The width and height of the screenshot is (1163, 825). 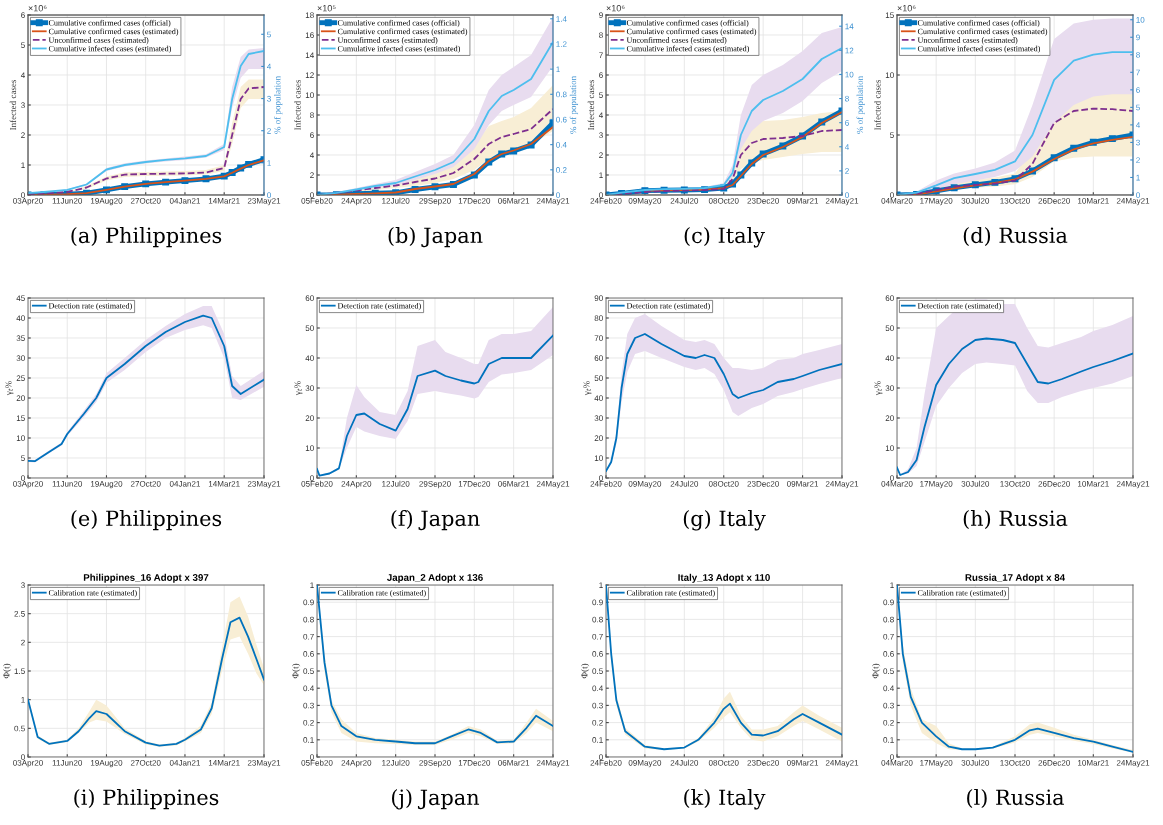 I want to click on y-tick-label: 2.5, so click(x=19, y=613).